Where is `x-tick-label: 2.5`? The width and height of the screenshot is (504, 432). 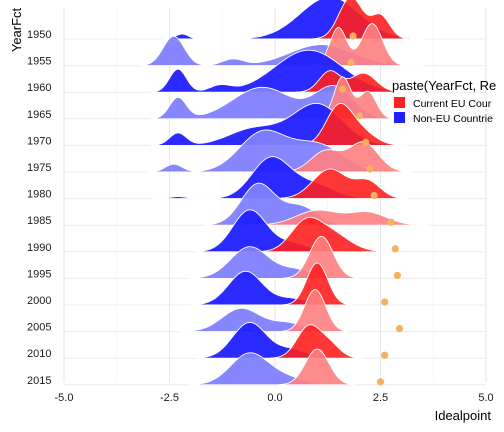
x-tick-label: 2.5 is located at coordinates (380, 398).